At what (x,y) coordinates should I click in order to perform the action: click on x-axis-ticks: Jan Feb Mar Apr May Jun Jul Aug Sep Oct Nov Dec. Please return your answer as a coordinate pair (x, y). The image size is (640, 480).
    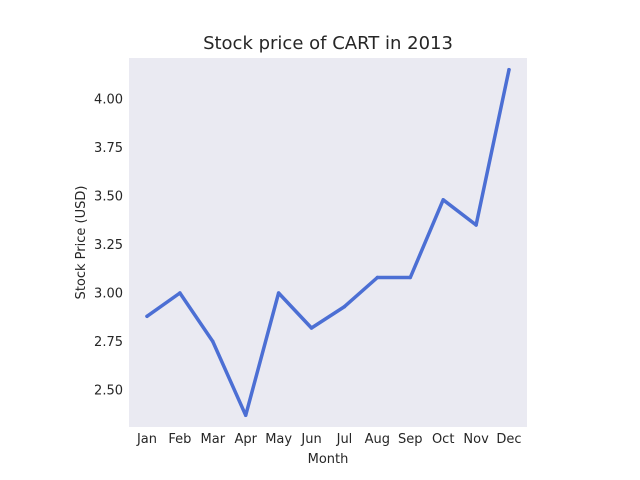
    Looking at the image, I should click on (329, 439).